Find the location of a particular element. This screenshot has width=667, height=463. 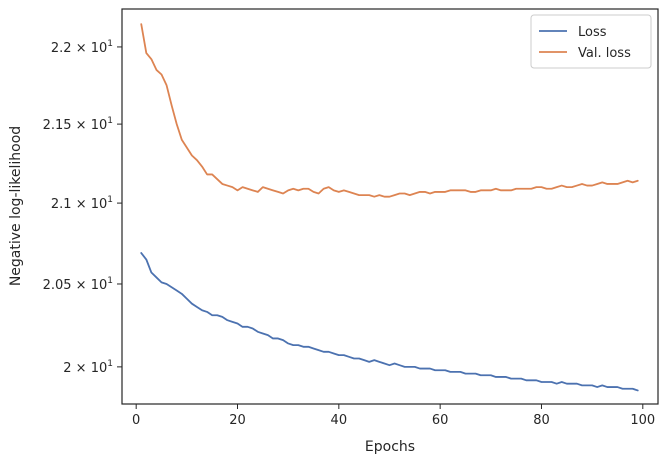

legend: Loss Val. loss is located at coordinates (591, 41).